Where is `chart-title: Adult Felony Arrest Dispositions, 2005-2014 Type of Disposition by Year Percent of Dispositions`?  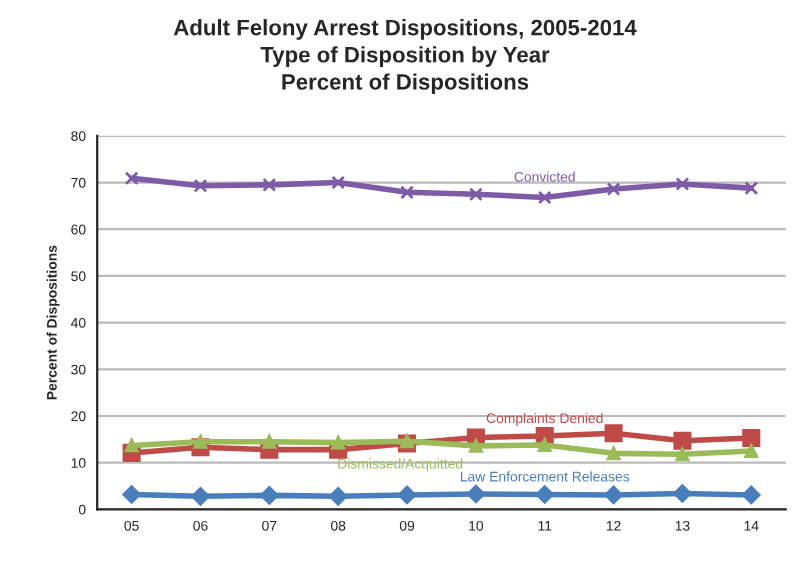 chart-title: Adult Felony Arrest Dispositions, 2005-2014 Type of Disposition by Year Percent of Dispositions is located at coordinates (405, 57).